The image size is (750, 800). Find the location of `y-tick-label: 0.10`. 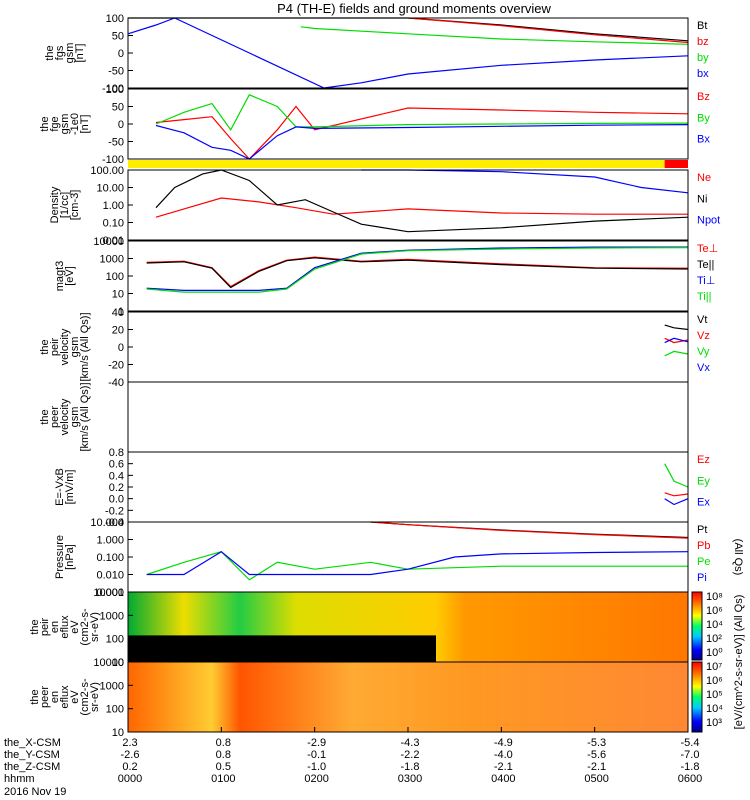

y-tick-label: 0.10 is located at coordinates (113, 224).